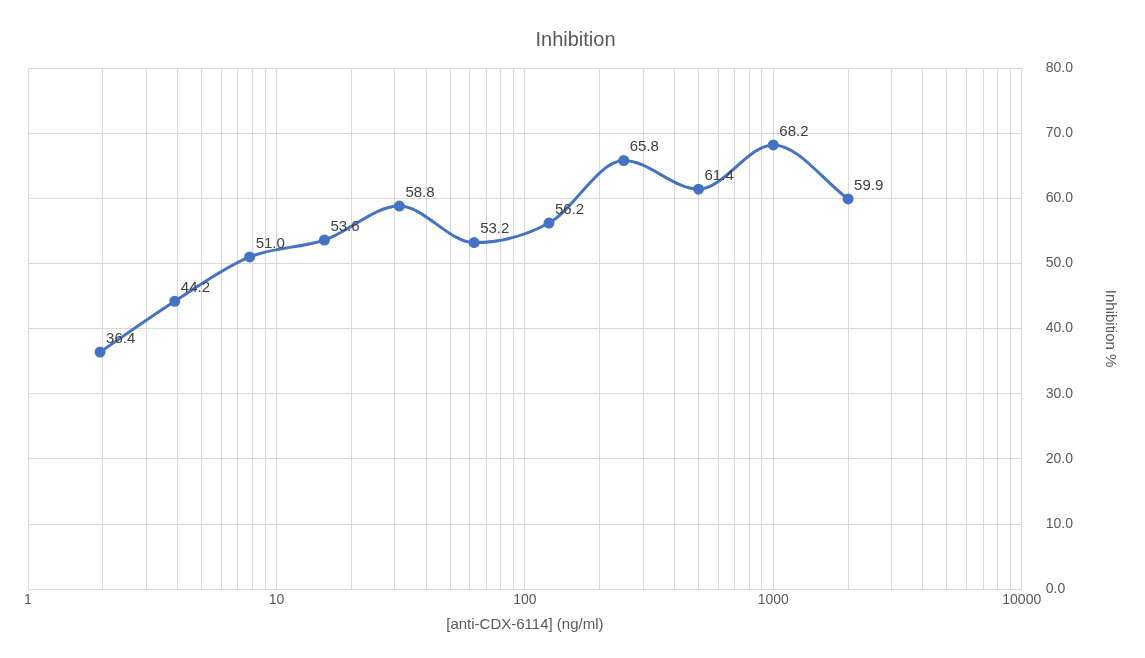  Describe the element at coordinates (1059, 327) in the screenshot. I see `y-tick-label: 40.0` at that location.